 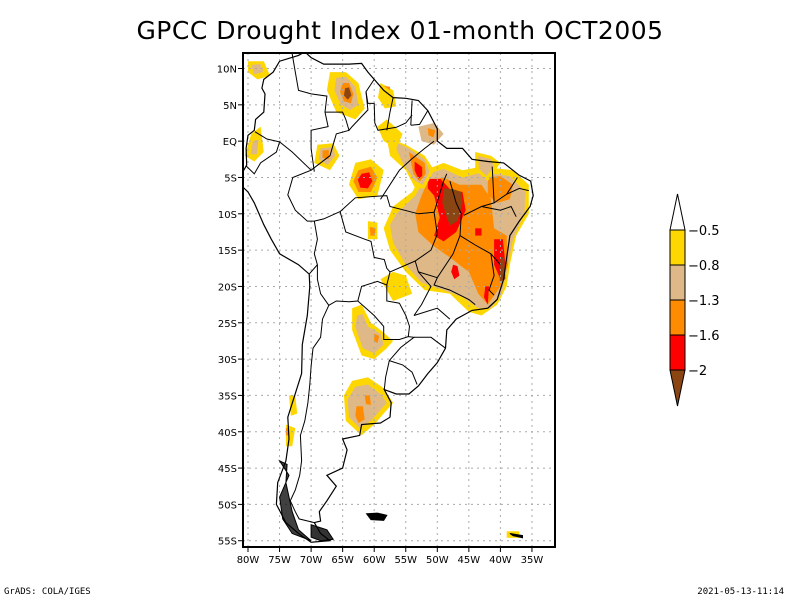 What do you see at coordinates (227, 542) in the screenshot?
I see `lat-tick-label: 55S` at bounding box center [227, 542].